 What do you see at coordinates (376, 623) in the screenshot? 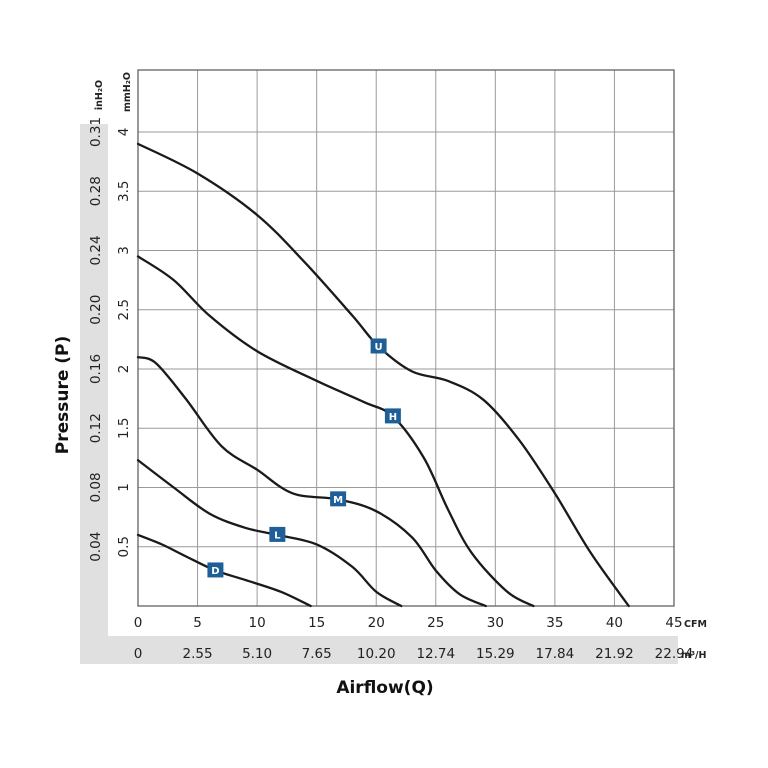
I see `x-tick-label: 20` at bounding box center [376, 623].